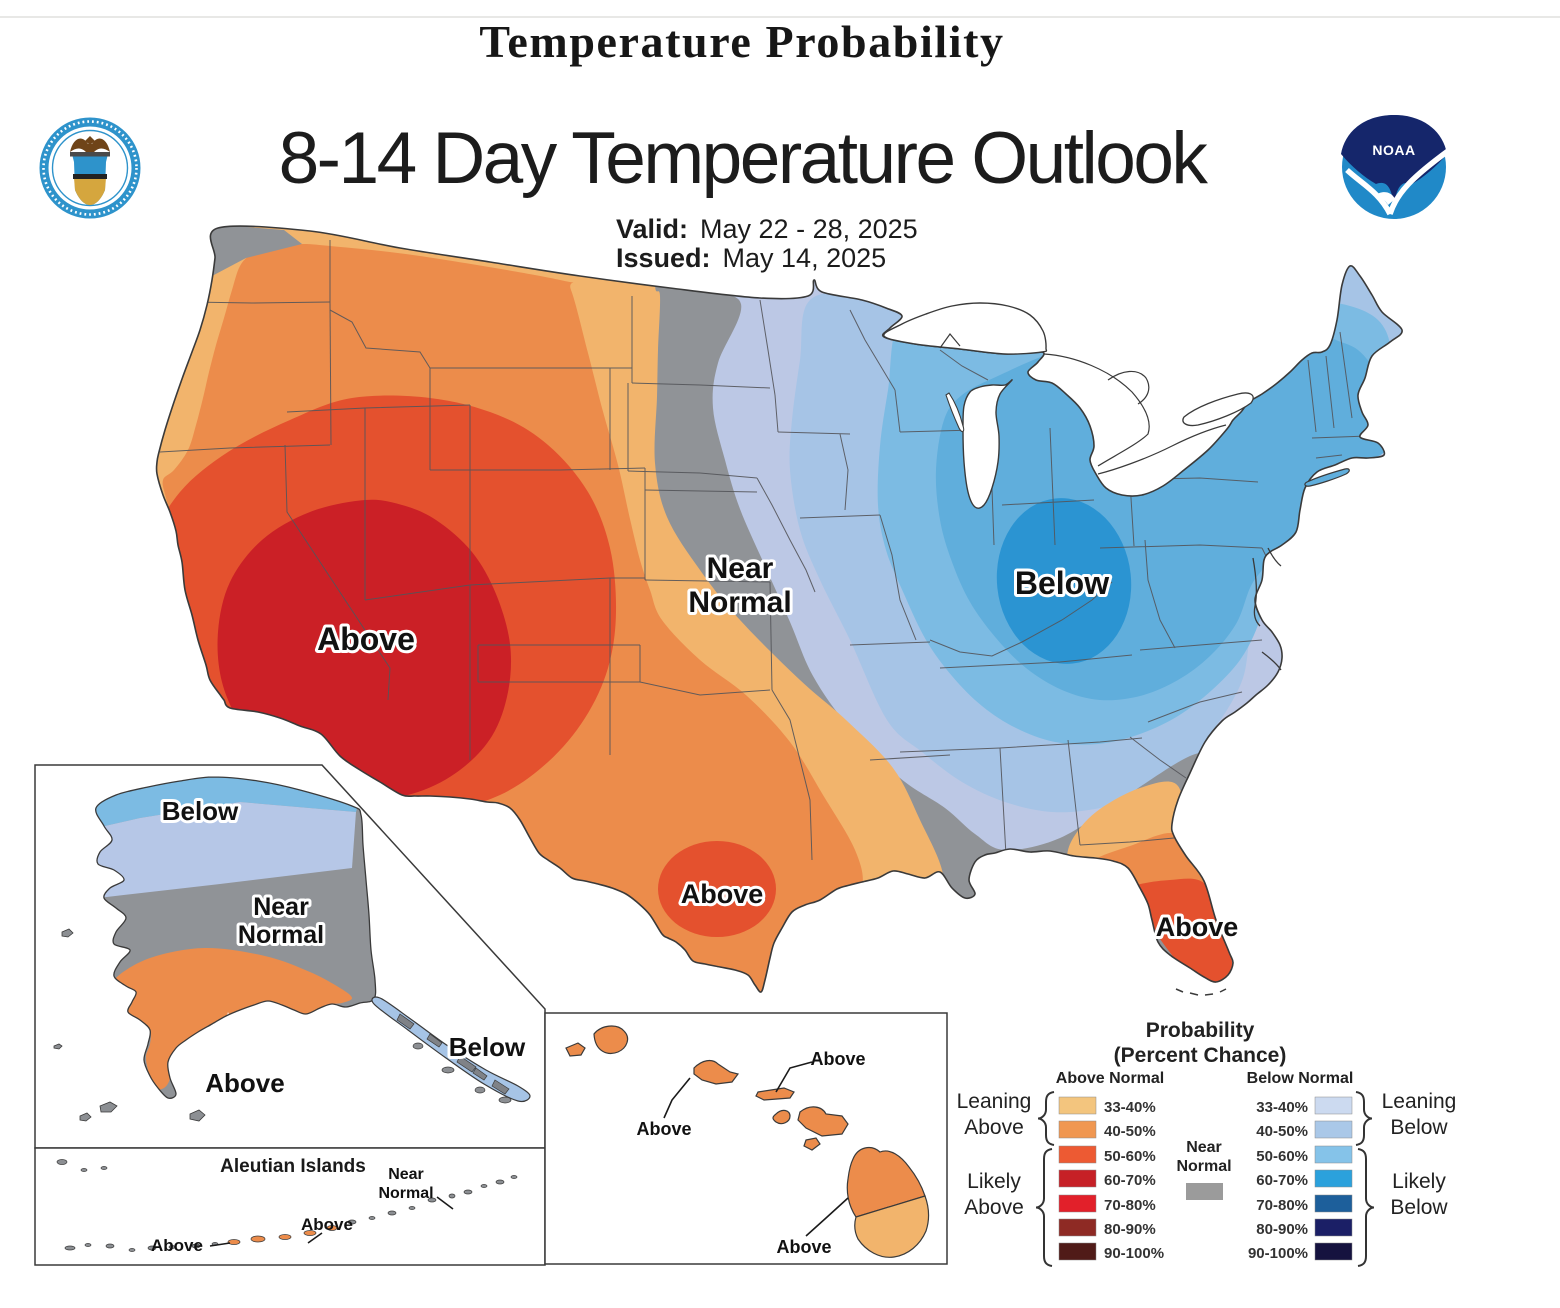 The width and height of the screenshot is (1560, 1308). I want to click on svg-text: Temperature Probability, so click(741, 41).